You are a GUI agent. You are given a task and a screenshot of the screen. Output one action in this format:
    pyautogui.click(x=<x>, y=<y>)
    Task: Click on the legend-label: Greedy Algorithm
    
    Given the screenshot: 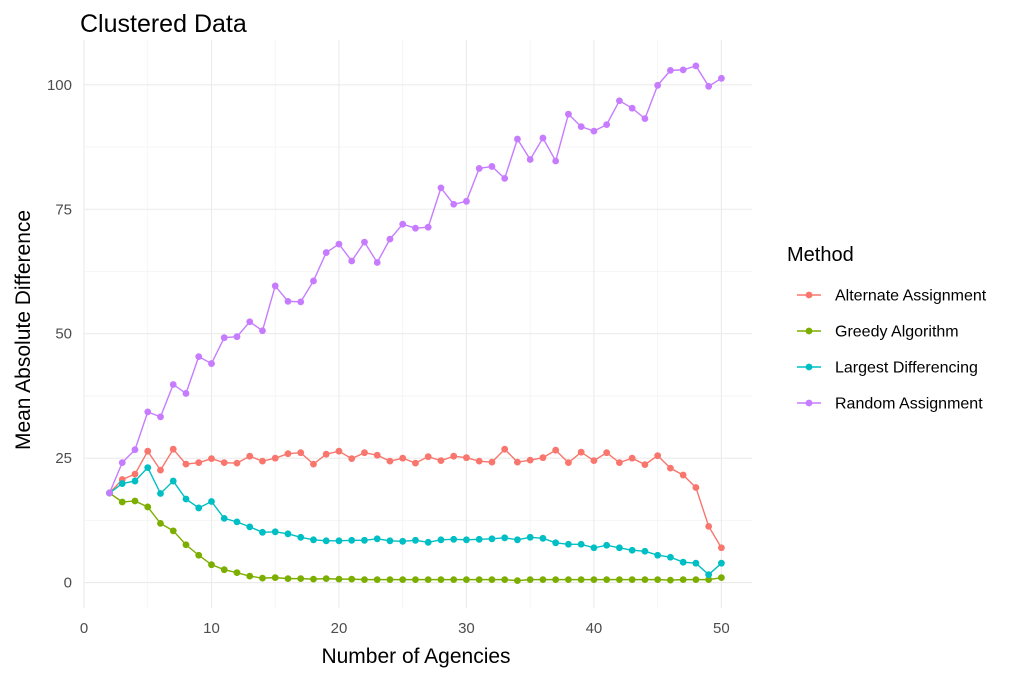 What is the action you would take?
    pyautogui.click(x=897, y=332)
    